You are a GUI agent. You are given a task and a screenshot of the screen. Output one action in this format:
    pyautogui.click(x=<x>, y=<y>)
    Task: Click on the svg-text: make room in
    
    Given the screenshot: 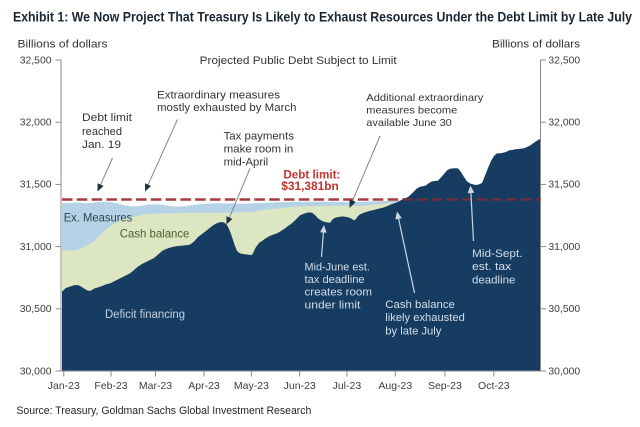 What is the action you would take?
    pyautogui.click(x=259, y=150)
    